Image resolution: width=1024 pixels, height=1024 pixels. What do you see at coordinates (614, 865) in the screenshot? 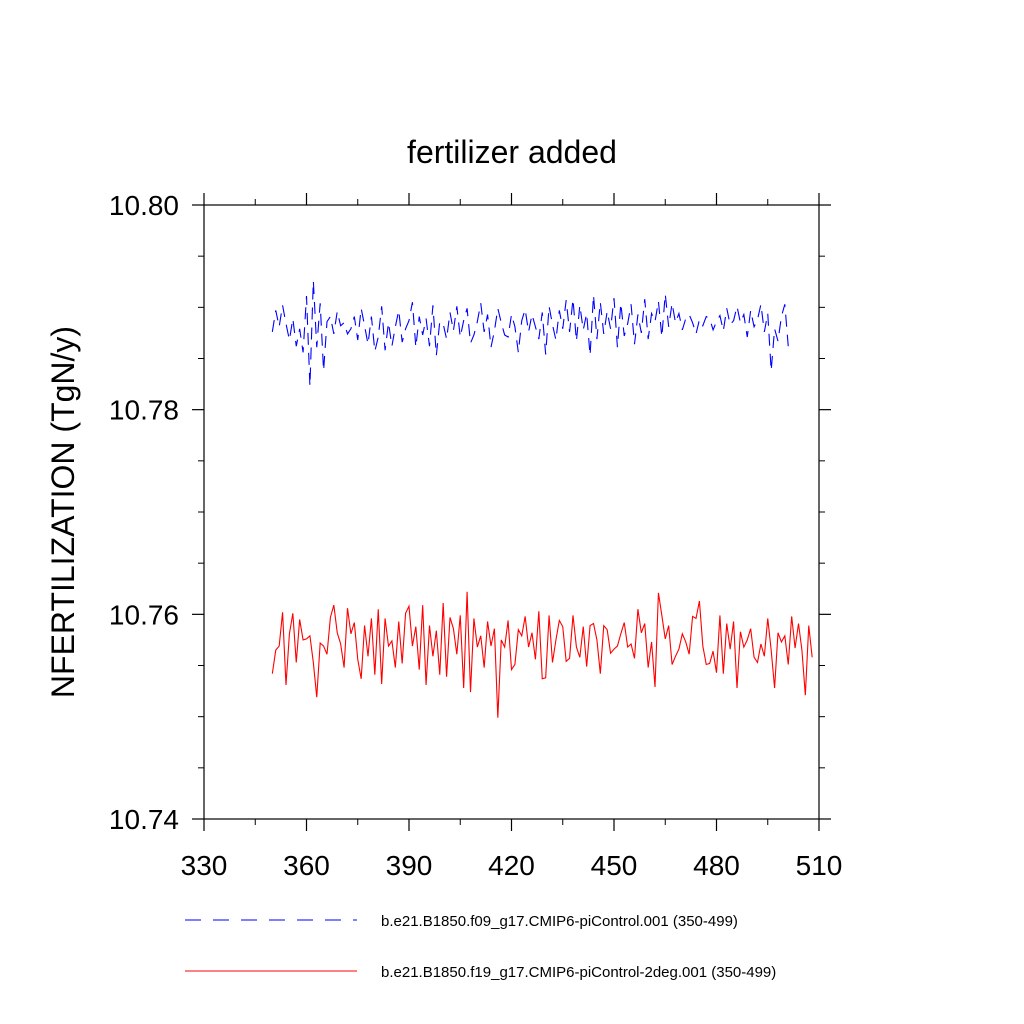
I see `x-tick-label: 450` at bounding box center [614, 865].